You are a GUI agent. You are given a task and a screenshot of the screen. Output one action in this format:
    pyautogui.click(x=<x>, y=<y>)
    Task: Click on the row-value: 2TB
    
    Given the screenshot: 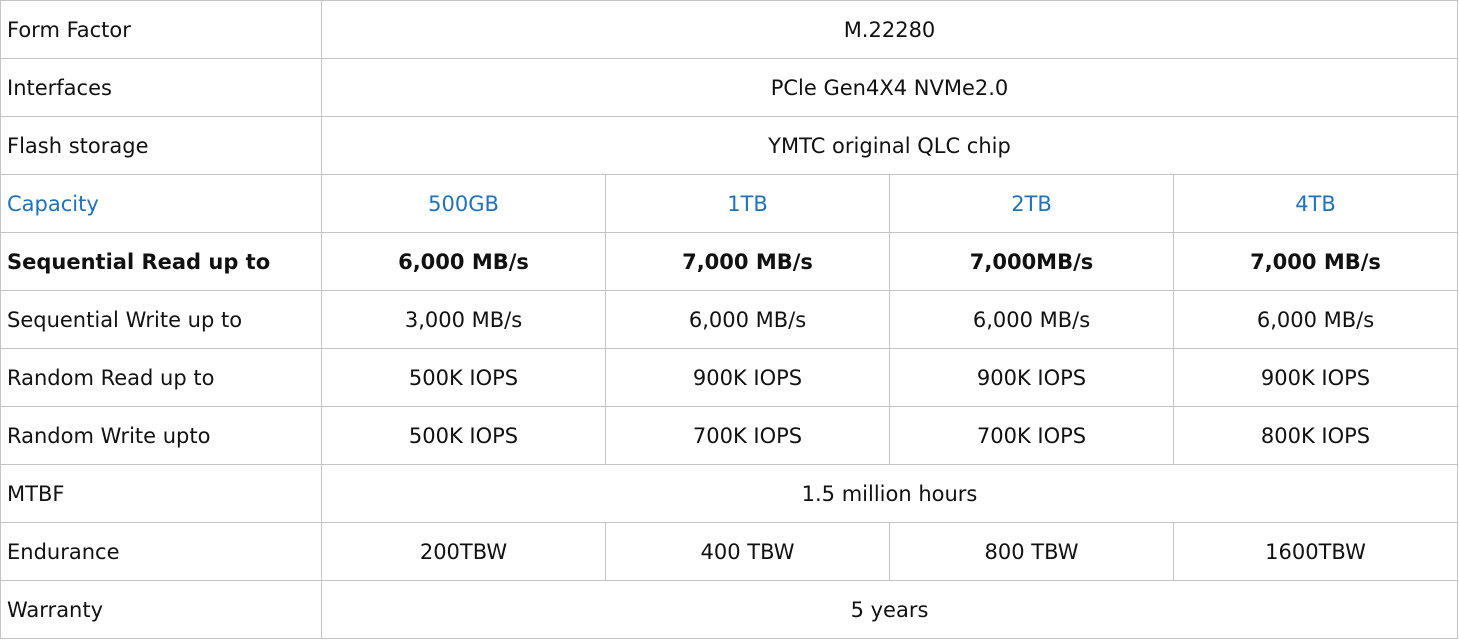 What is the action you would take?
    pyautogui.click(x=1031, y=203)
    